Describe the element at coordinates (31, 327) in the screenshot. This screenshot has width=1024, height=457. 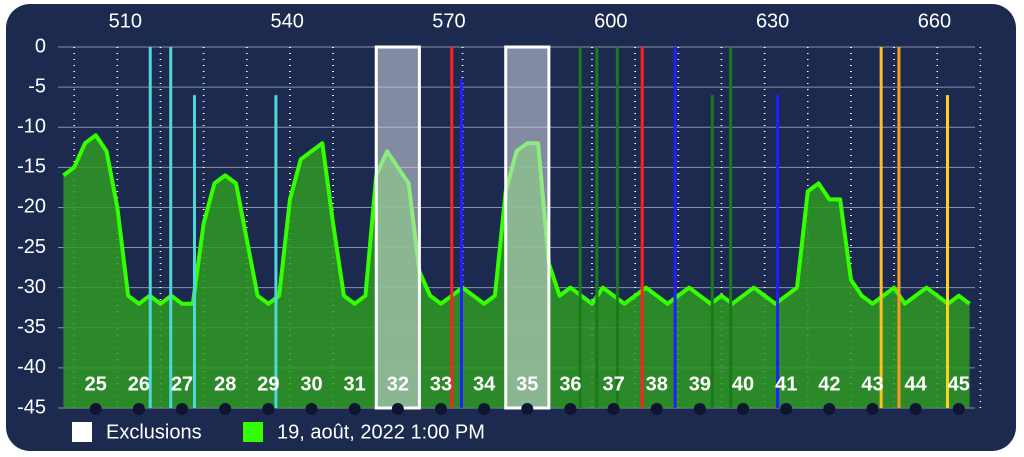
I see `y-tick-label: -35` at that location.